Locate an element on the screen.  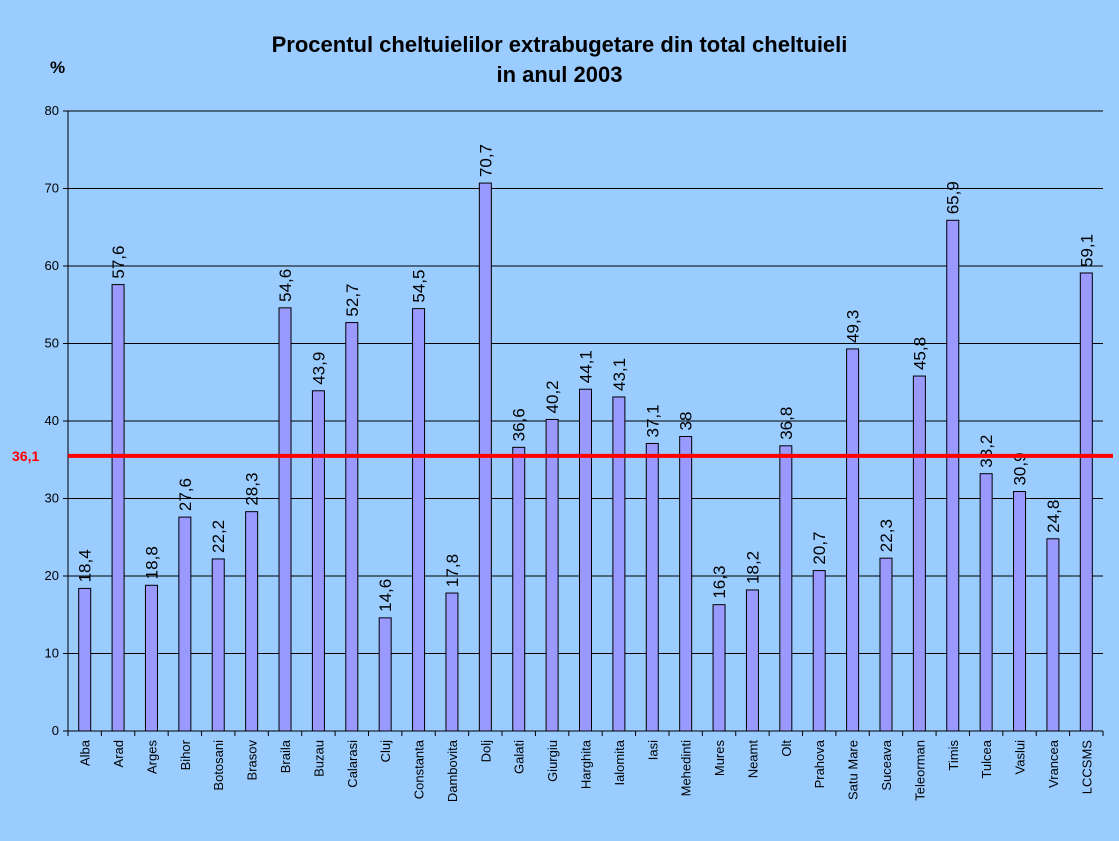
category-label: Calarasi is located at coordinates (352, 764).